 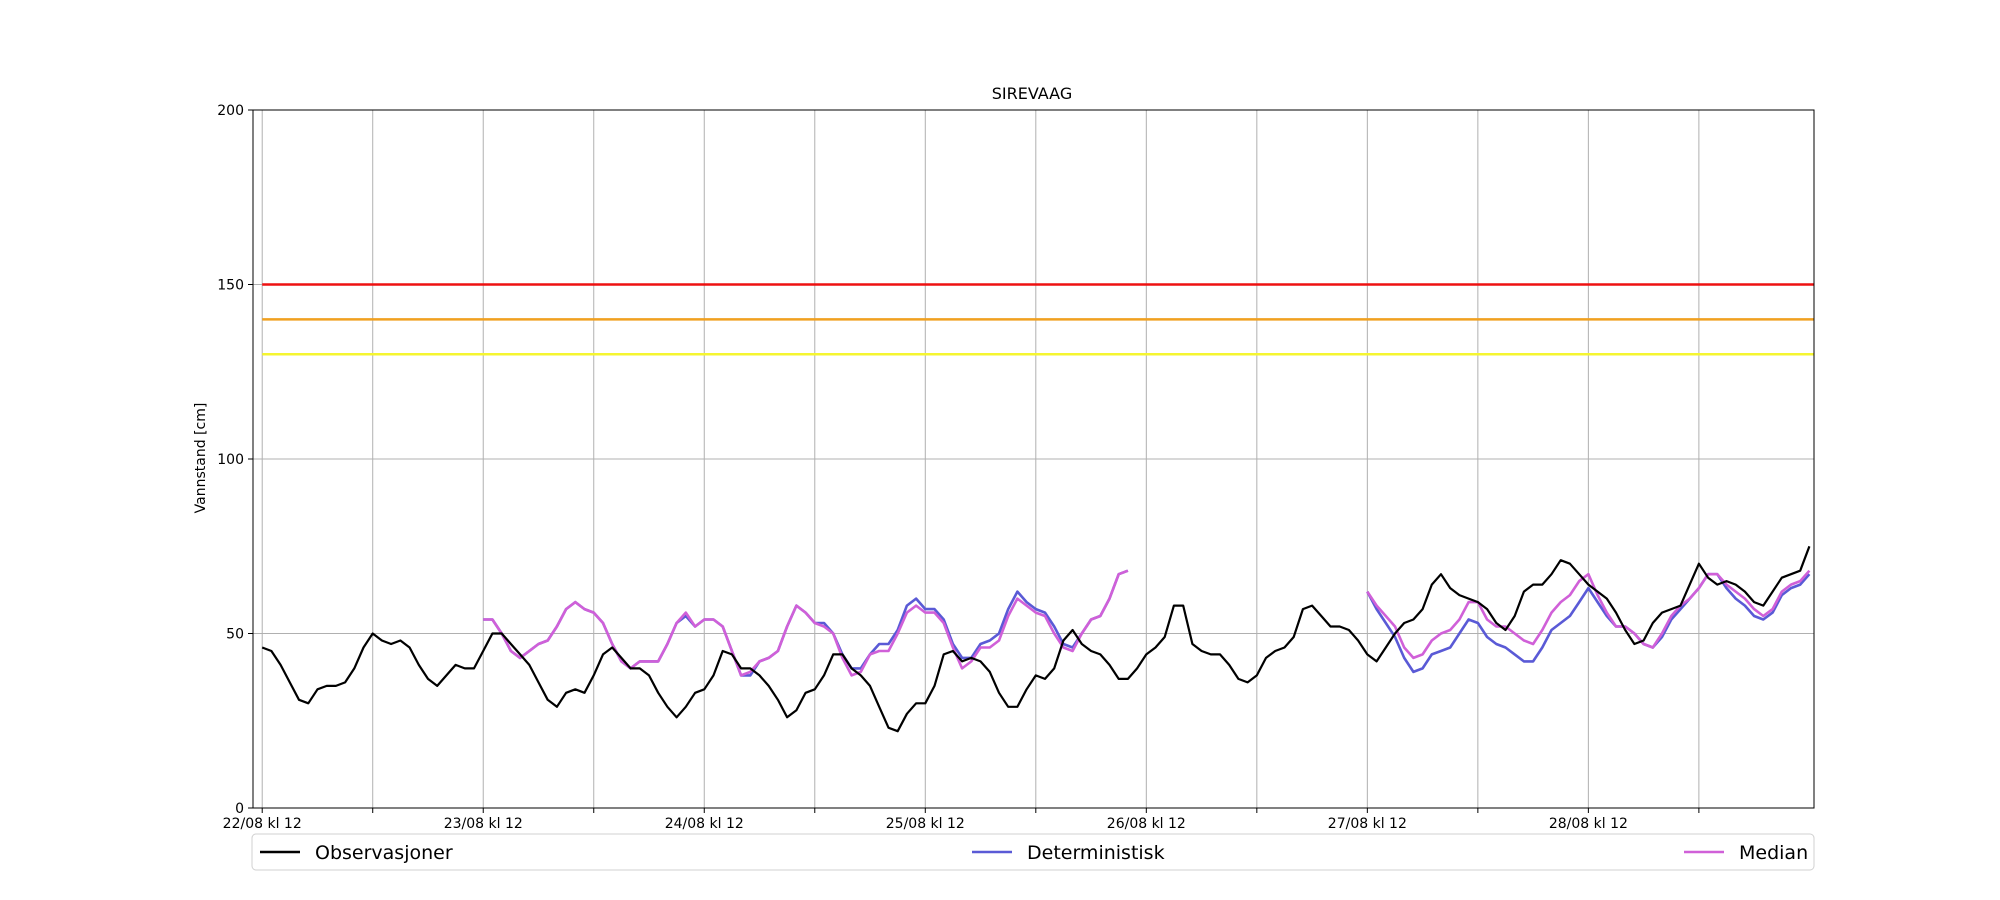 What do you see at coordinates (1032, 93) in the screenshot?
I see `chart-title: SIREVAAG` at bounding box center [1032, 93].